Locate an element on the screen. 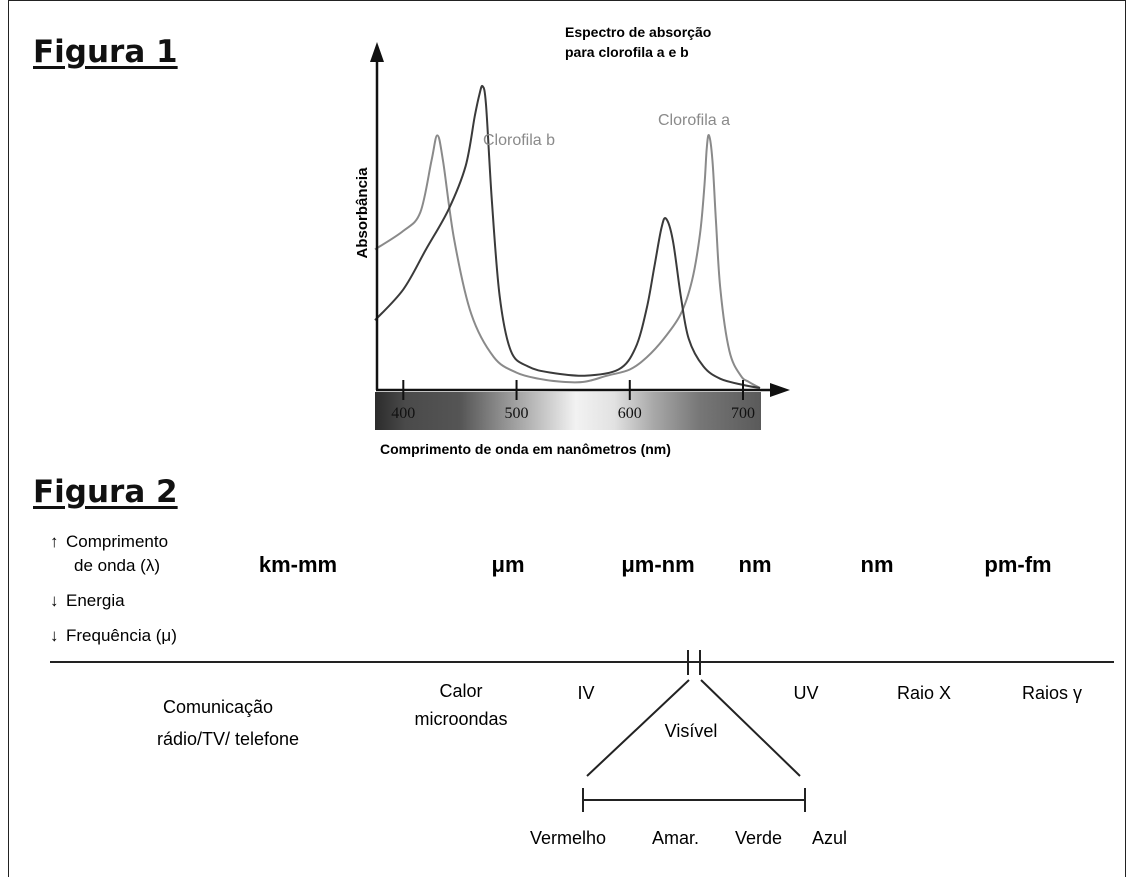  x-axis-label: Comprimento de onda em nanômetros (nm) is located at coordinates (525, 449).